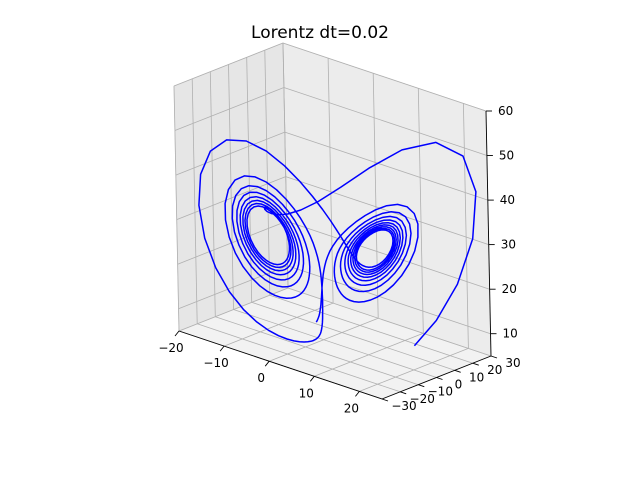  What do you see at coordinates (512, 363) in the screenshot?
I see `y-tick-label: 30` at bounding box center [512, 363].